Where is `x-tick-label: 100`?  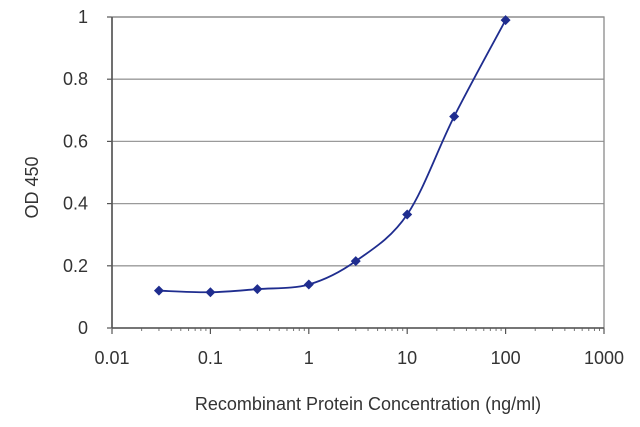
x-tick-label: 100 is located at coordinates (506, 358).